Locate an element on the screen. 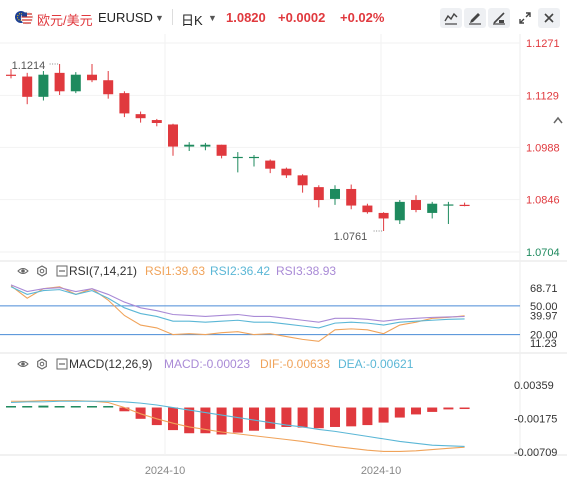  indicator-button is located at coordinates (451, 18).